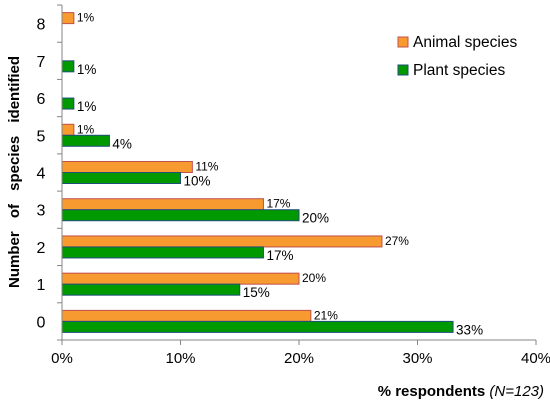 The image size is (550, 410). Describe the element at coordinates (41, 174) in the screenshot. I see `y-tick-label: 4` at that location.